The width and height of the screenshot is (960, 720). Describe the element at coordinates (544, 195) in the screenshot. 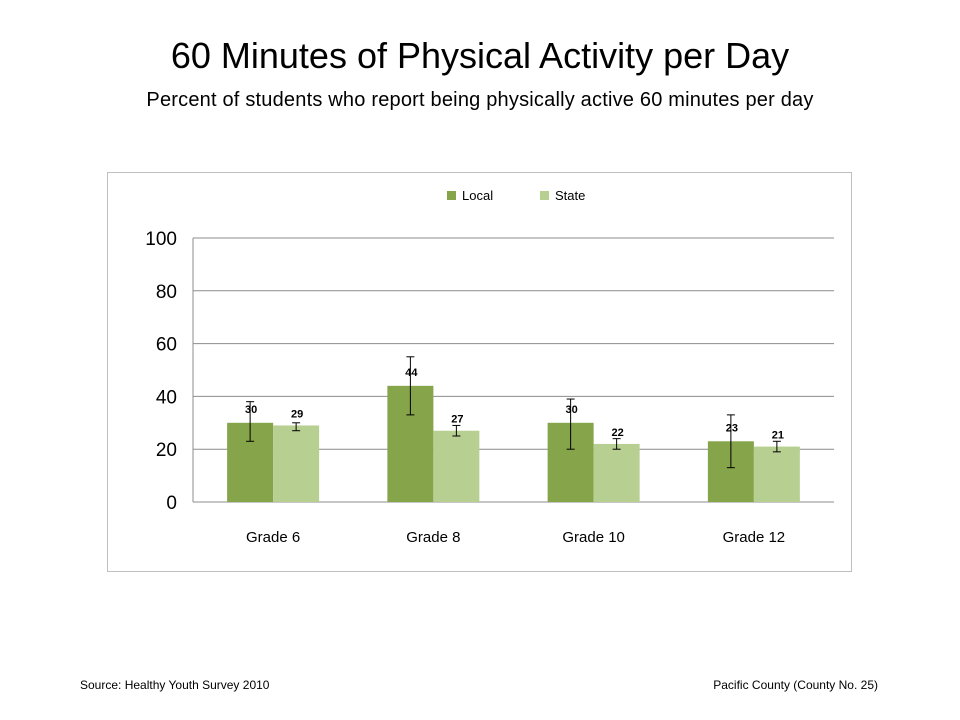

I see `legend-swatch-state` at that location.